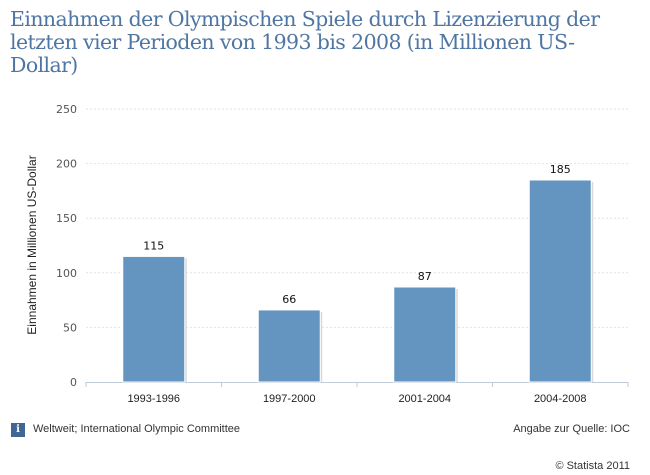 The image size is (650, 475). Describe the element at coordinates (66, 218) in the screenshot. I see `y-tick-label: 150` at that location.